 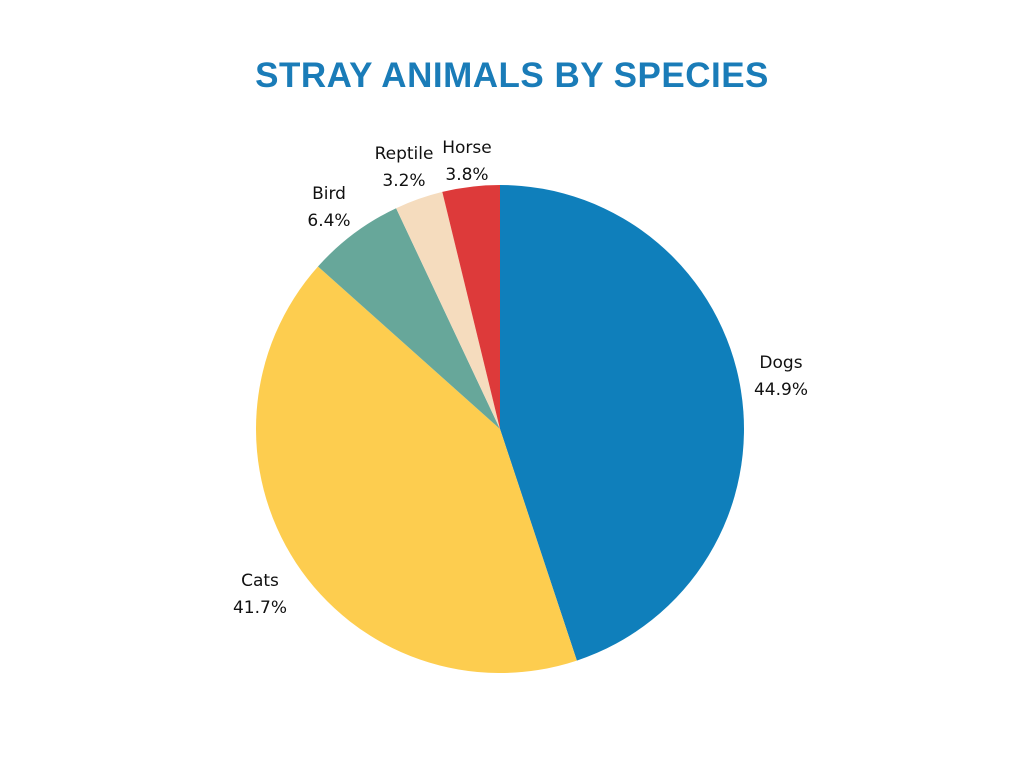 I want to click on pie-slice-reptile, so click(x=448, y=310).